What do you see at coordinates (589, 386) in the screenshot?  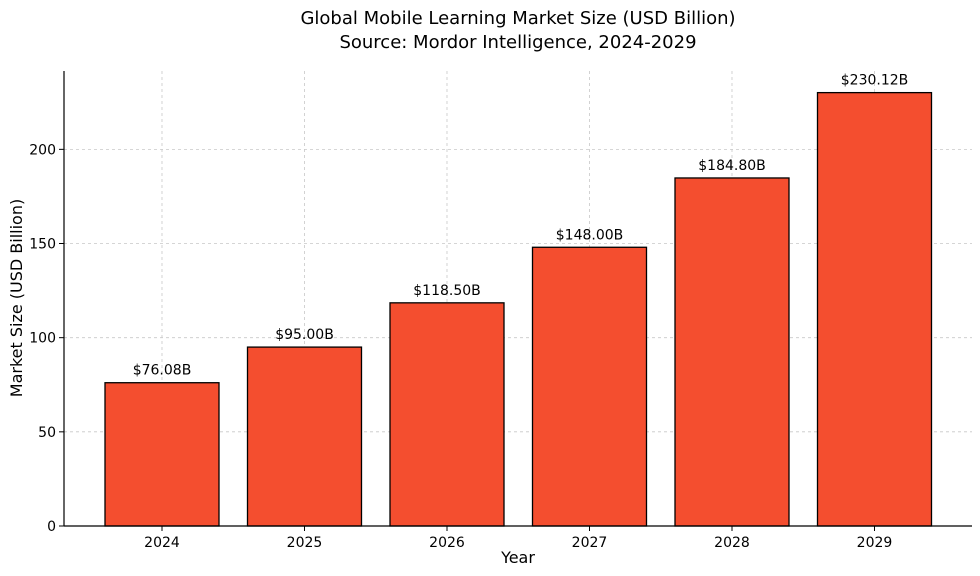 I see `bar-2027` at bounding box center [589, 386].